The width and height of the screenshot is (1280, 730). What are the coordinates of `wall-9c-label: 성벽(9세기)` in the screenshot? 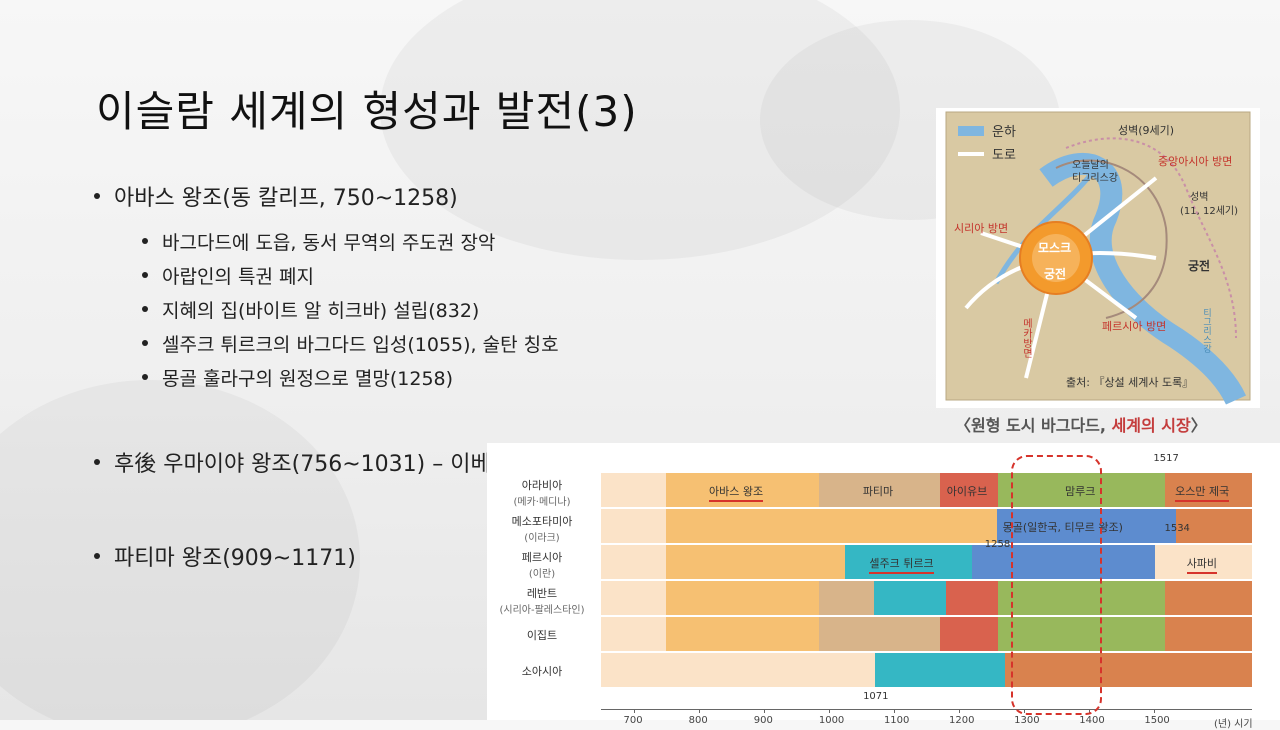 It's located at (1146, 130).